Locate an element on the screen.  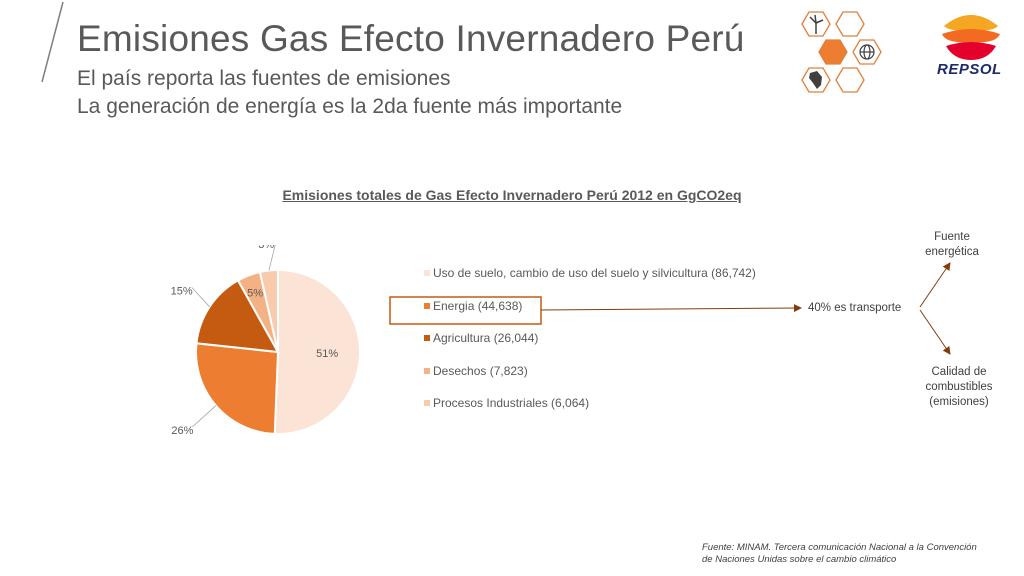
repsol-logo is located at coordinates (971, 37).